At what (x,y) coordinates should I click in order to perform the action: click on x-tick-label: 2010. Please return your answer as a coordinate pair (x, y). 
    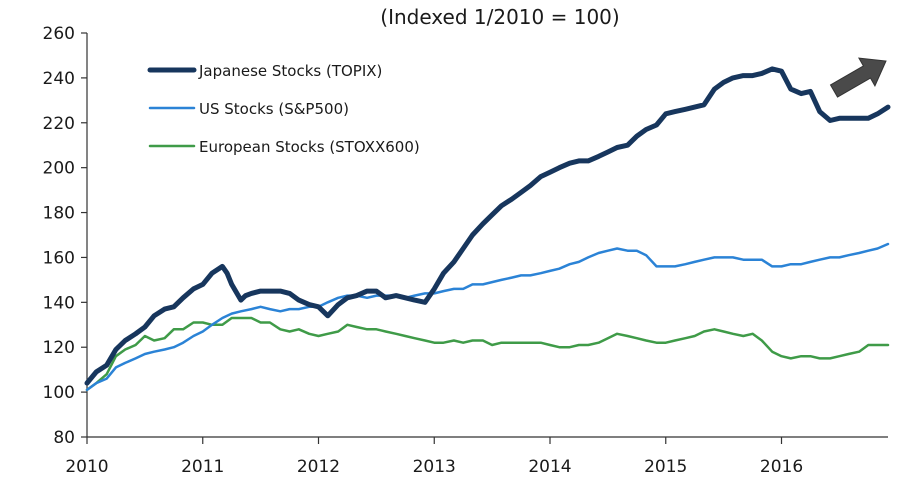
    Looking at the image, I should click on (86, 467).